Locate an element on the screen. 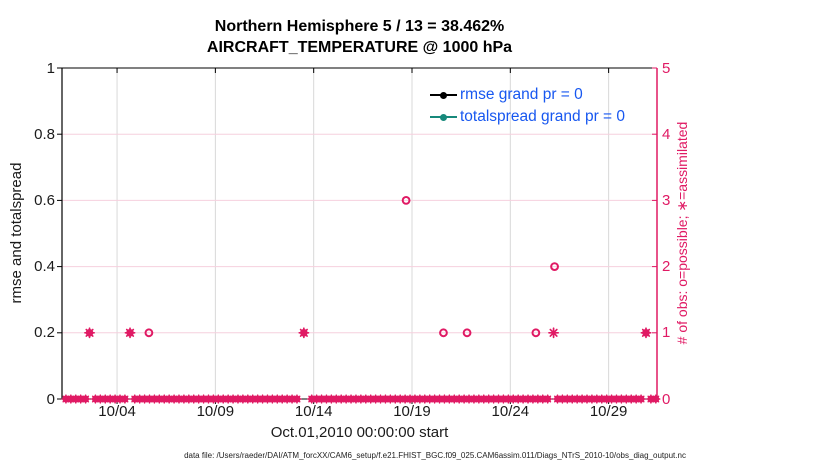 The image size is (830, 470). legend-label-rmse: rmse grand pr = 0 is located at coordinates (521, 94).